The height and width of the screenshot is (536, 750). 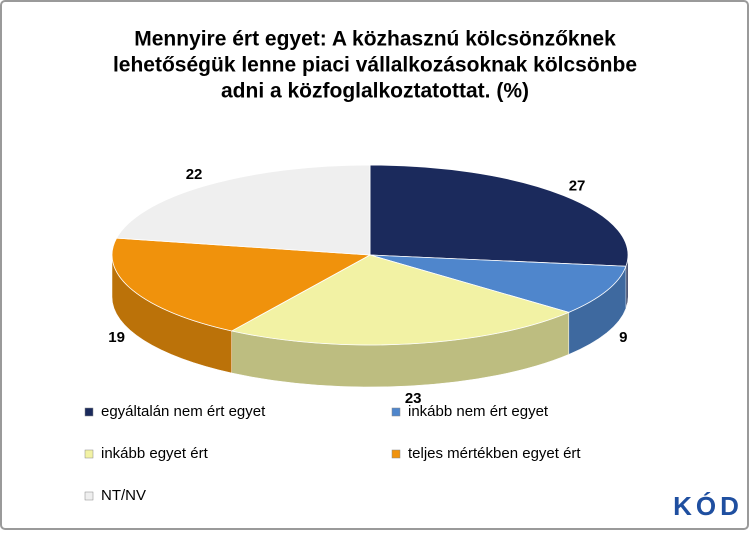 I want to click on data-label: 19, so click(x=116, y=337).